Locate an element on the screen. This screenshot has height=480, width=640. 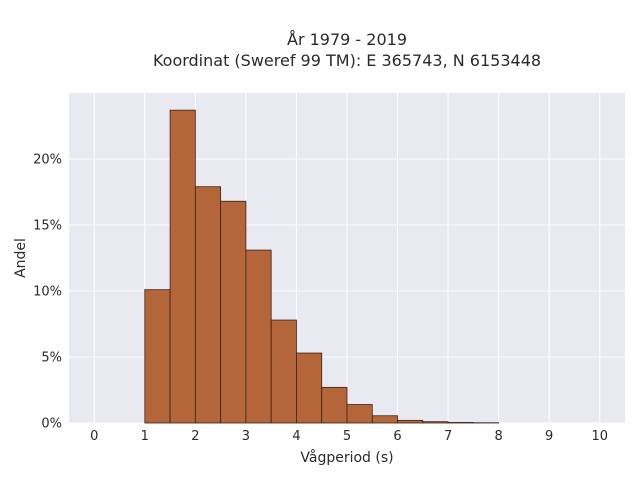
y-tick-label-2: 10% is located at coordinates (47, 292).